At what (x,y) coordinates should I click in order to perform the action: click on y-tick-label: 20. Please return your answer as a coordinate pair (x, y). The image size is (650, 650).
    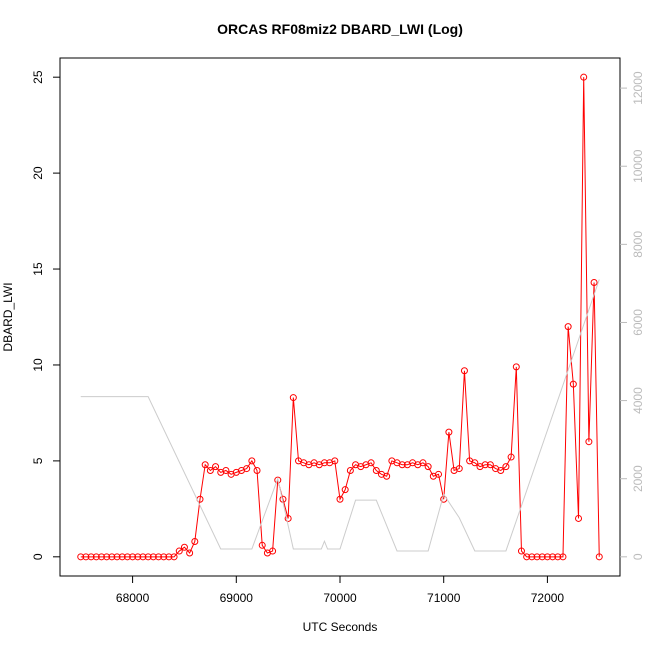
    Looking at the image, I should click on (38, 173).